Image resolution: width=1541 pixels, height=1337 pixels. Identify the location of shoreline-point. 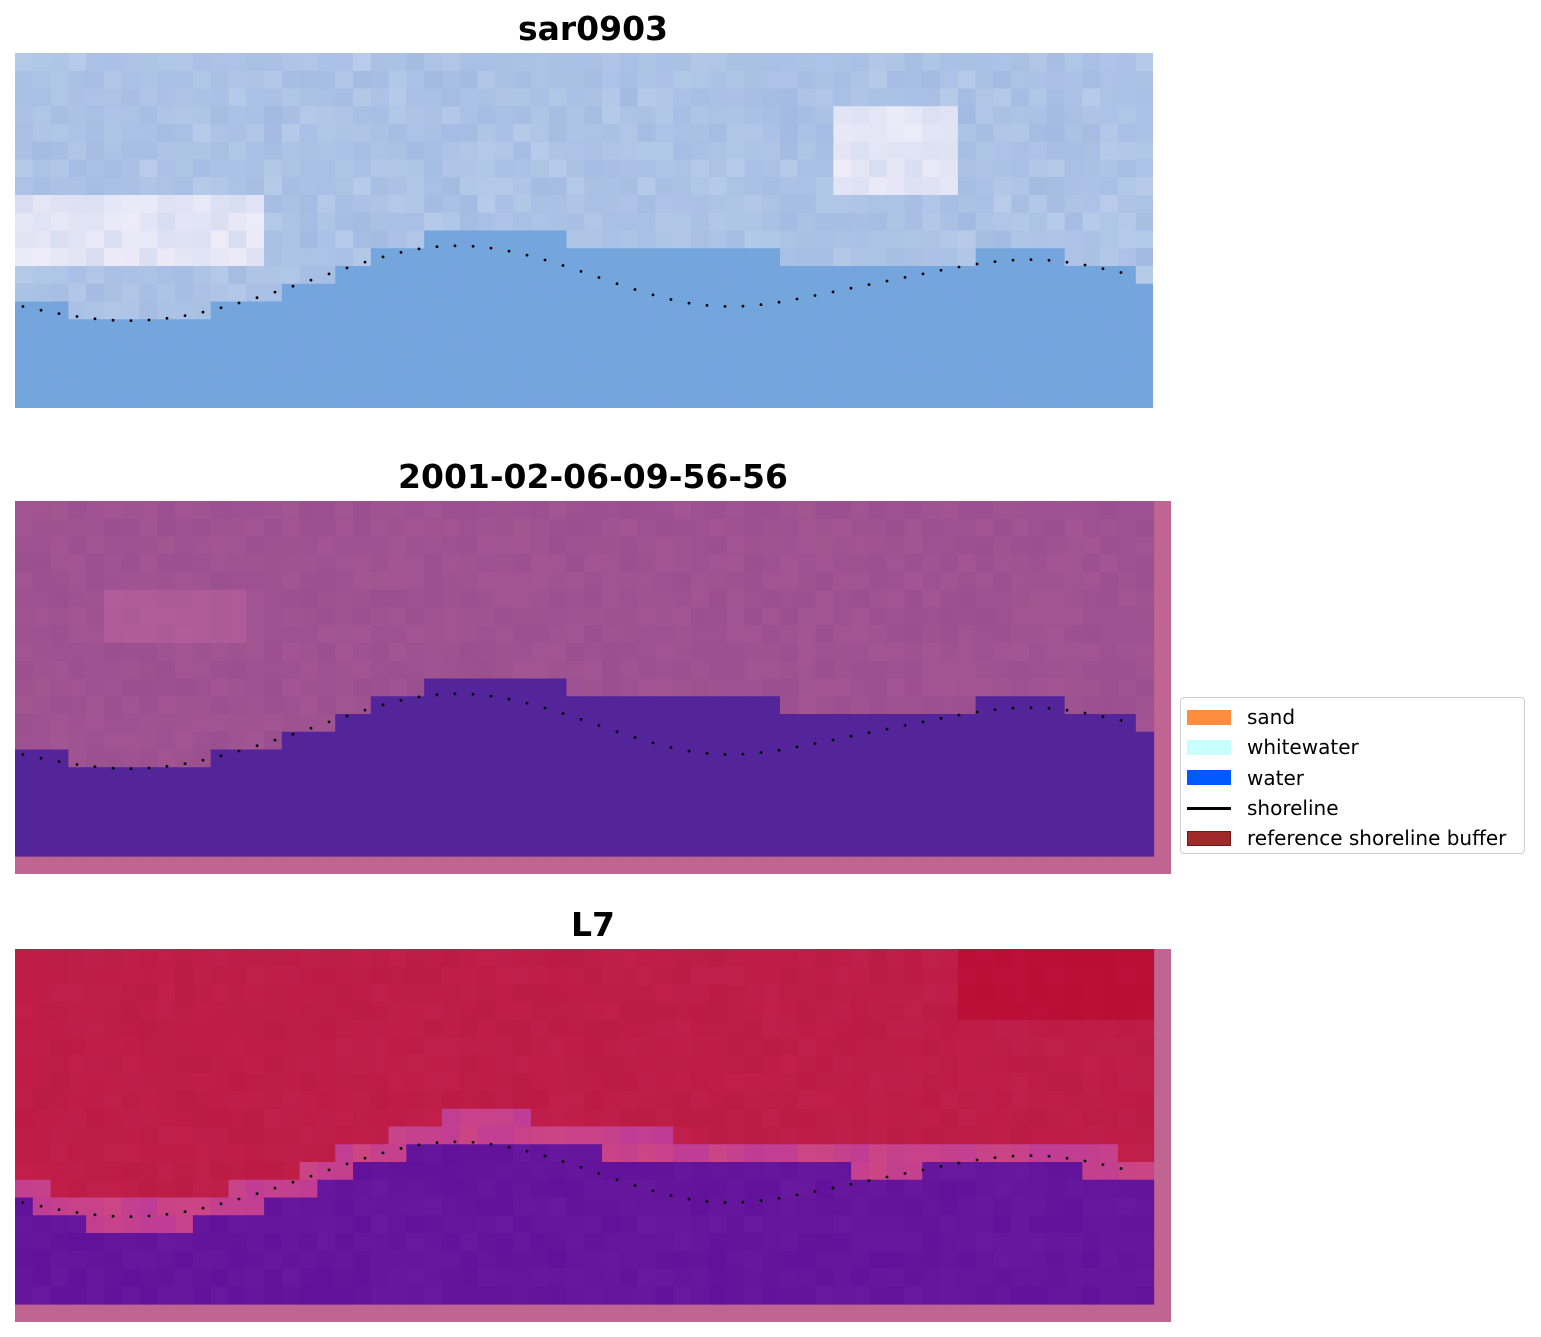
(581, 1167).